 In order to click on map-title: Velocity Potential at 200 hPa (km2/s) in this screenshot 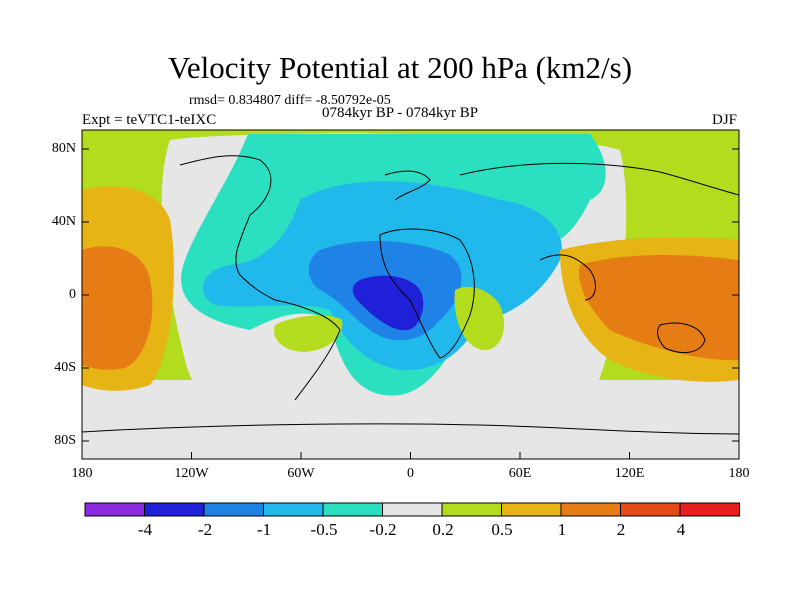, I will do `click(400, 67)`.